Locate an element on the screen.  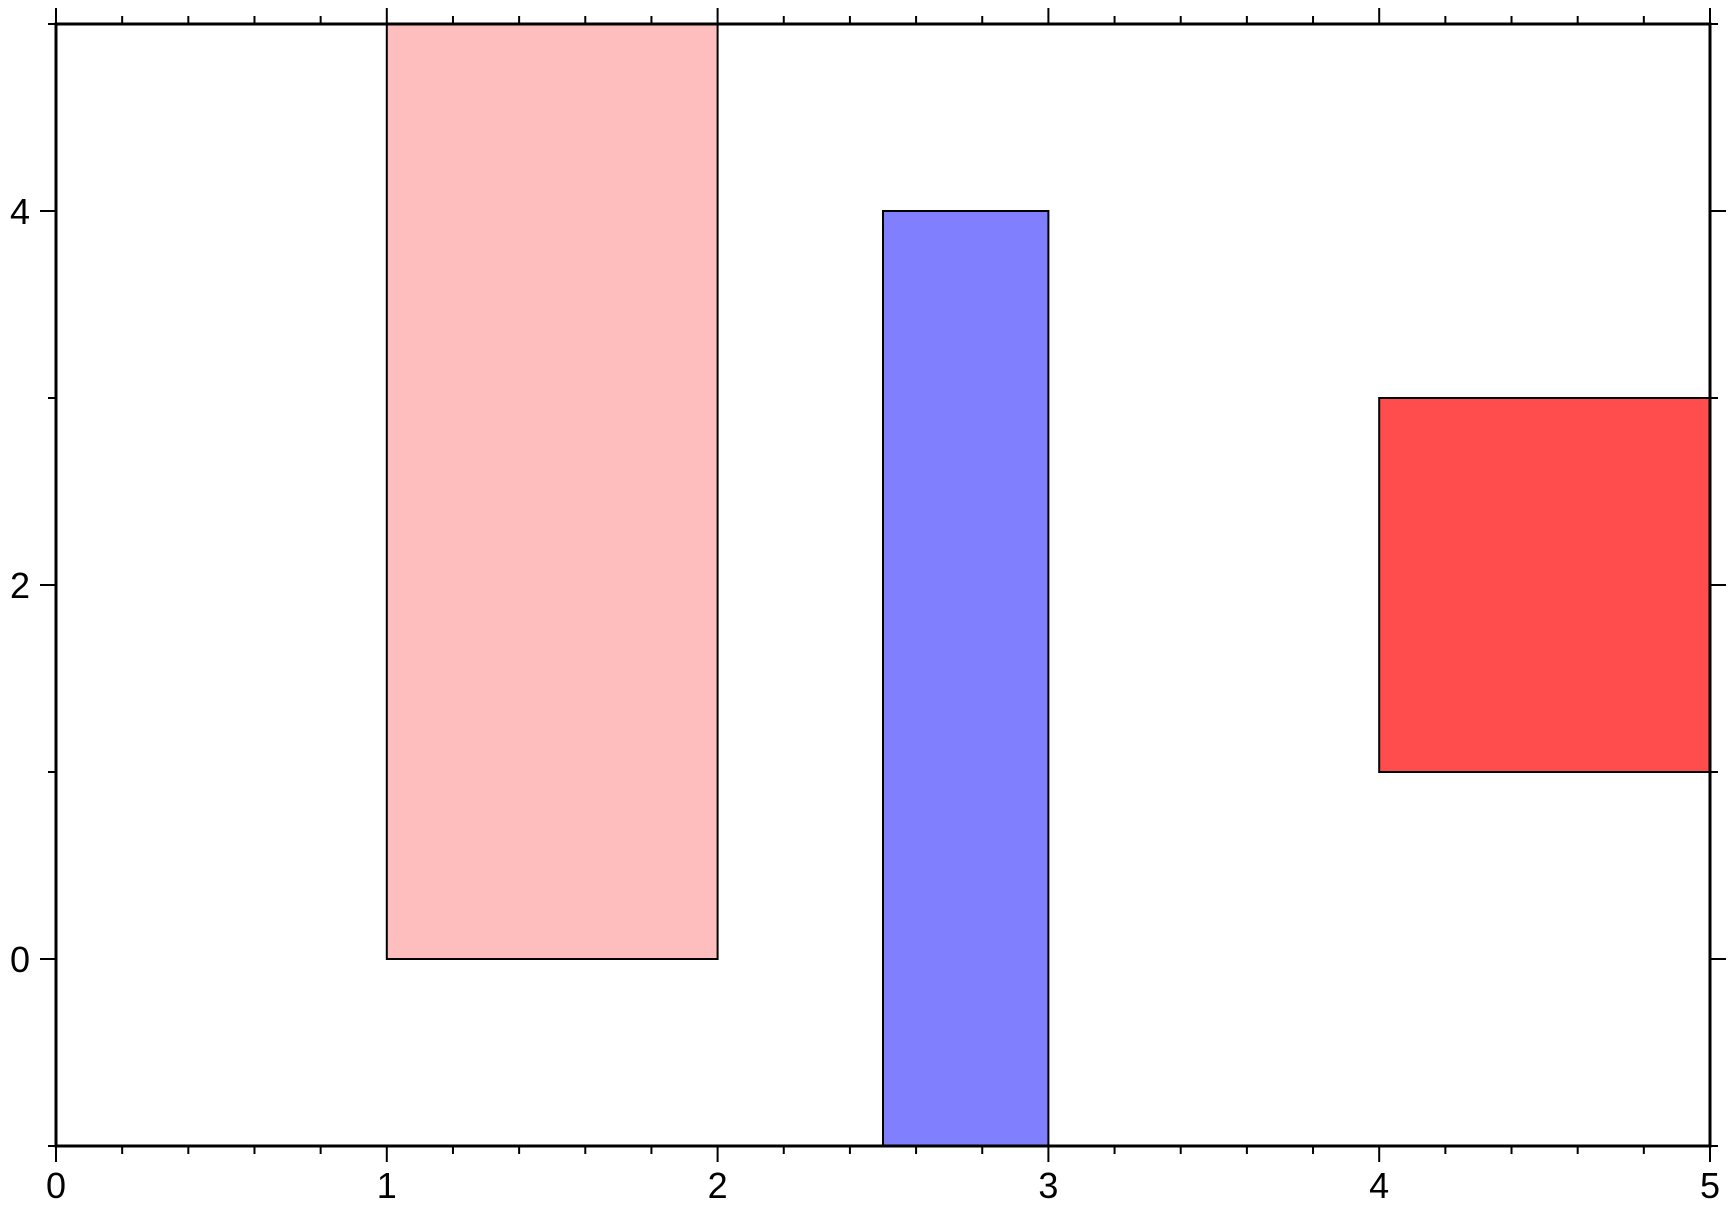
x-tick-label: 2 is located at coordinates (718, 1185).